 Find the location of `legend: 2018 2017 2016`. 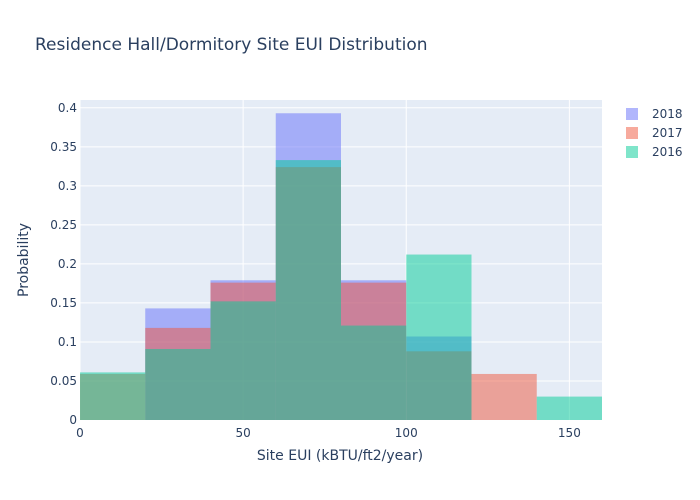

legend: 2018 2017 2016 is located at coordinates (654, 133).